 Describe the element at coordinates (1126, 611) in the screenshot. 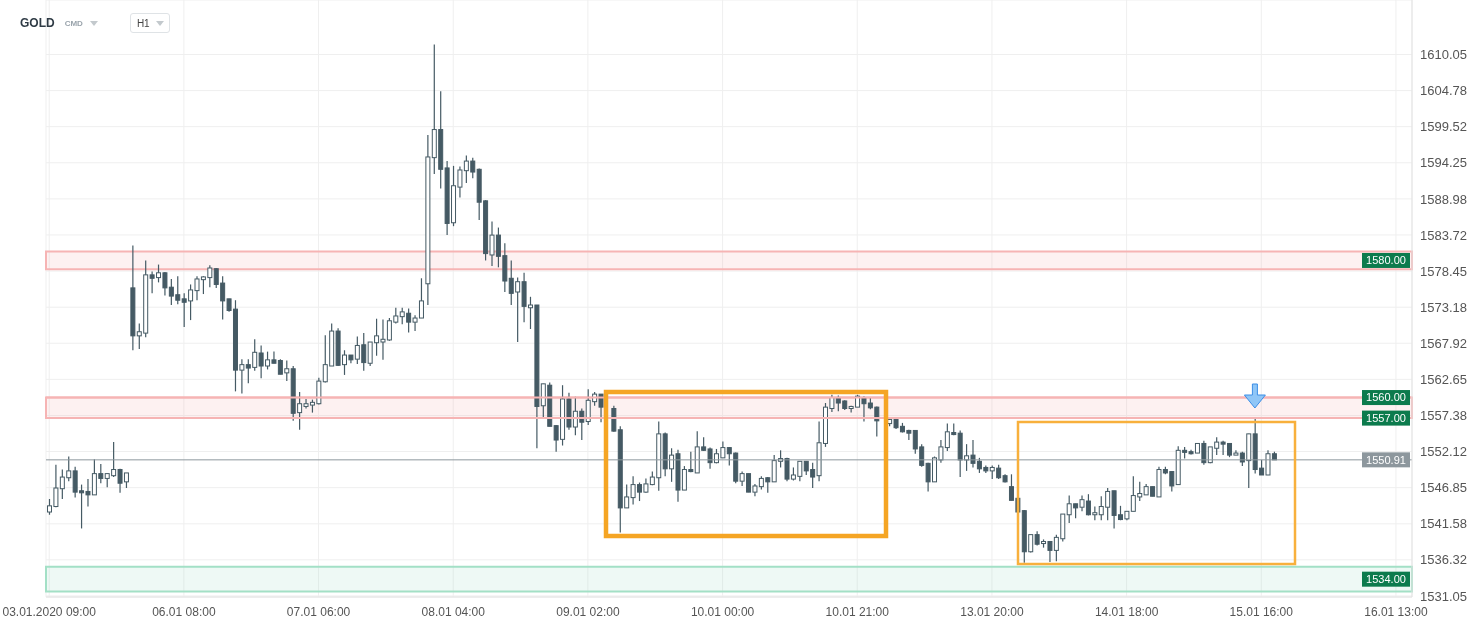

I see `x-tick-label: 14.01 18:00` at that location.